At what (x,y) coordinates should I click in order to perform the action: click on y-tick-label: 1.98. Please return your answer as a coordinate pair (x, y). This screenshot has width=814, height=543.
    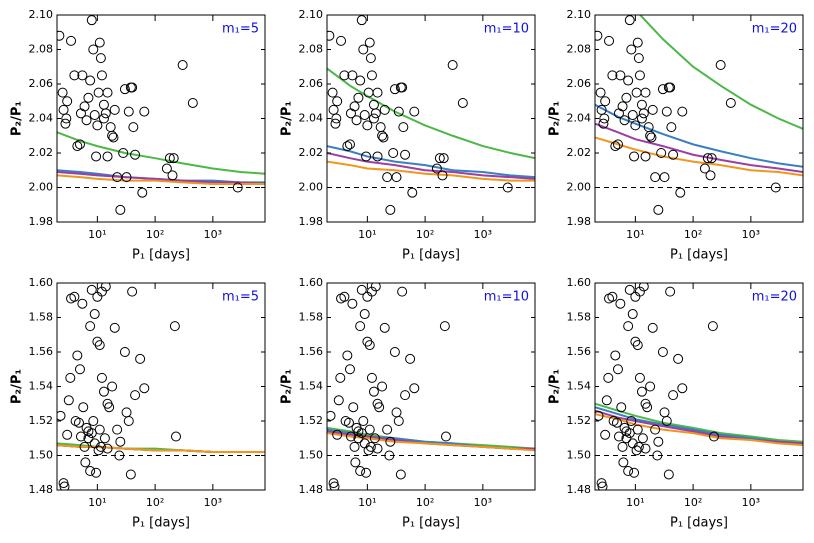
    Looking at the image, I should click on (41, 221).